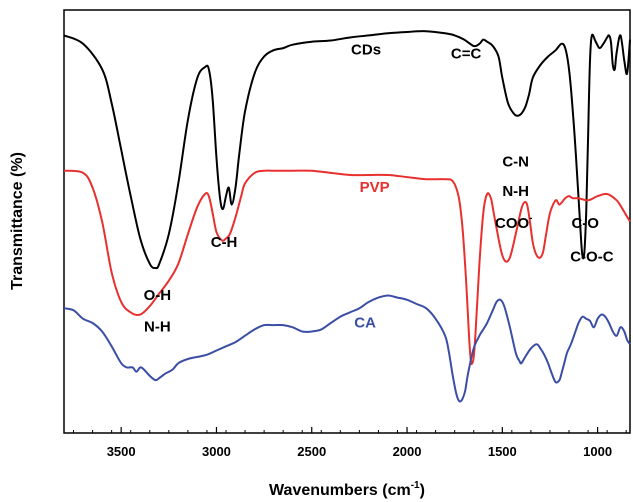 The width and height of the screenshot is (633, 502). I want to click on annotation-label: COO-, so click(514, 222).